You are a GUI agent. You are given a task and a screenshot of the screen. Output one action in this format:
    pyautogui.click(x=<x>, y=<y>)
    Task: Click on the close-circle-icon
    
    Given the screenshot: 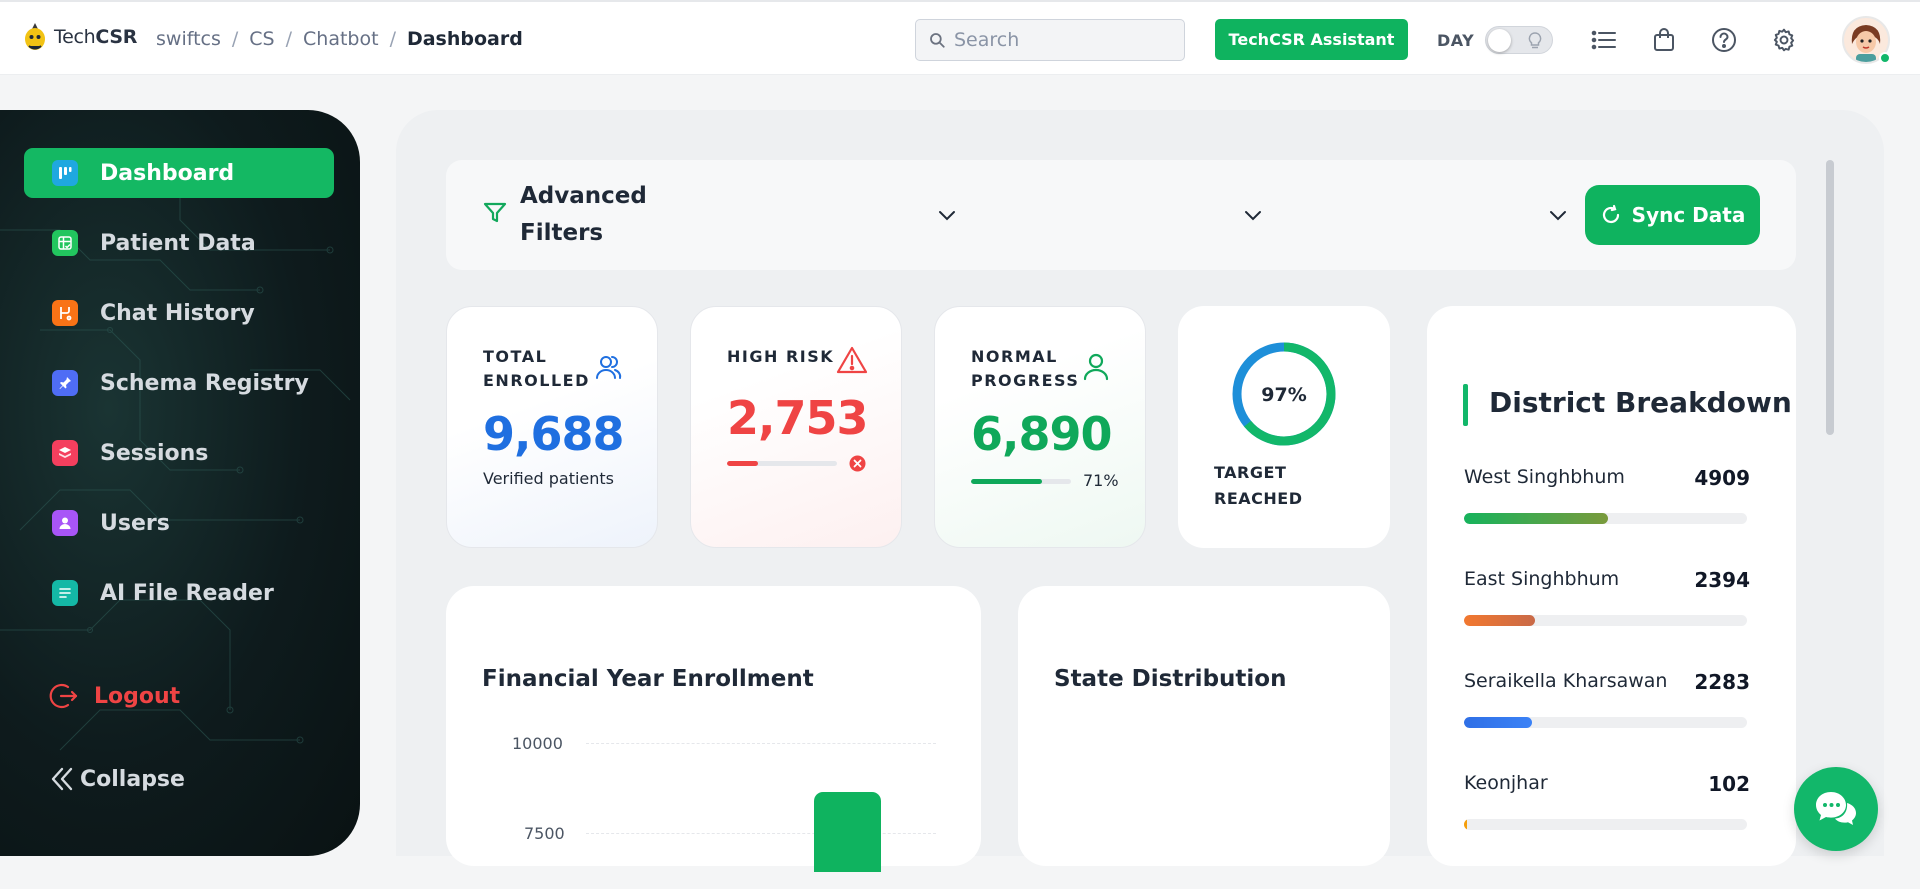 What is the action you would take?
    pyautogui.click(x=857, y=463)
    